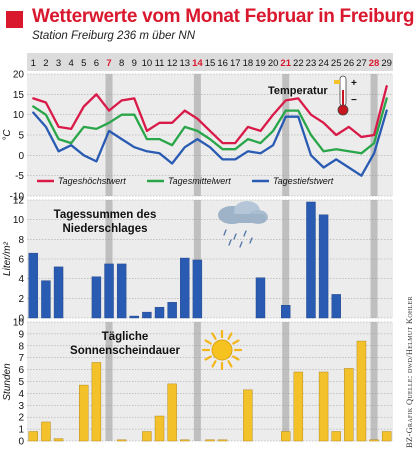 This screenshot has width=419, height=450. I want to click on legend-label: Tageshöchstwert, so click(92, 181).